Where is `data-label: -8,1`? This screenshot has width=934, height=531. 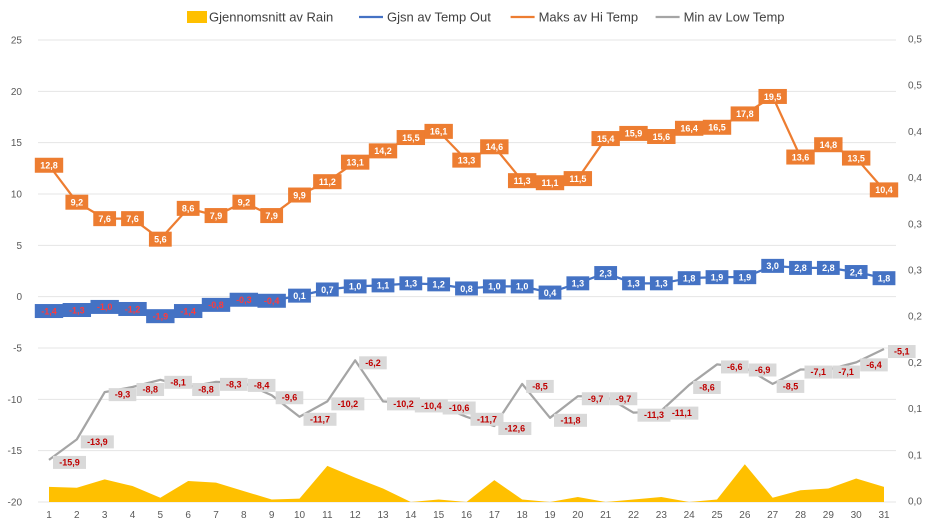 data-label: -8,1 is located at coordinates (178, 382).